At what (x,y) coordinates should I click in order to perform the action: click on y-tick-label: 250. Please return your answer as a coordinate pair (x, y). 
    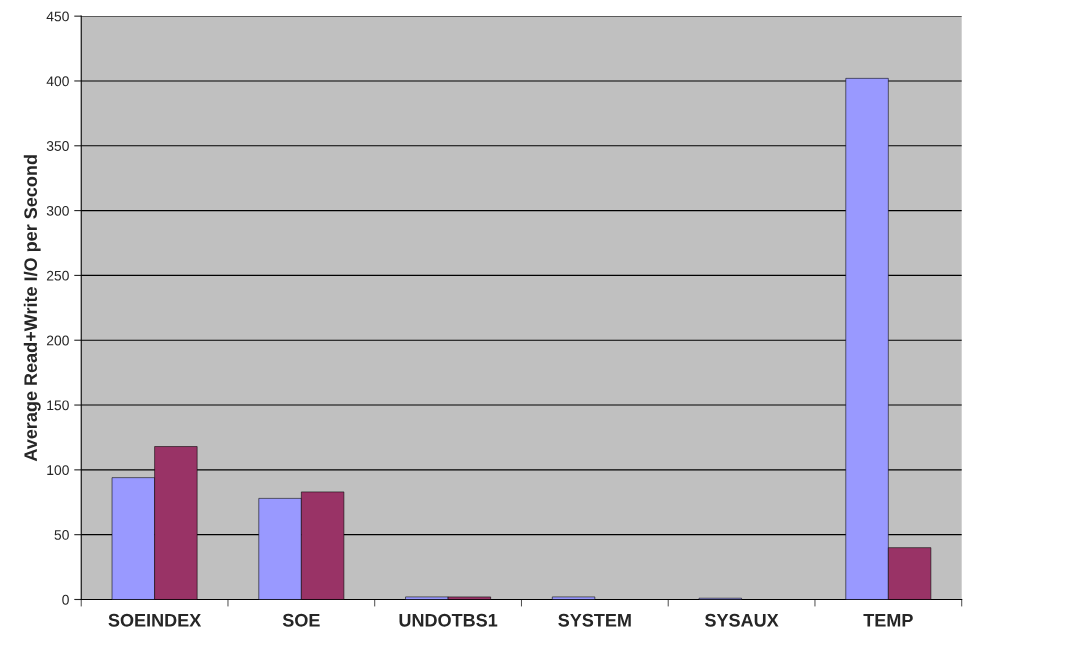
    Looking at the image, I should click on (57, 275).